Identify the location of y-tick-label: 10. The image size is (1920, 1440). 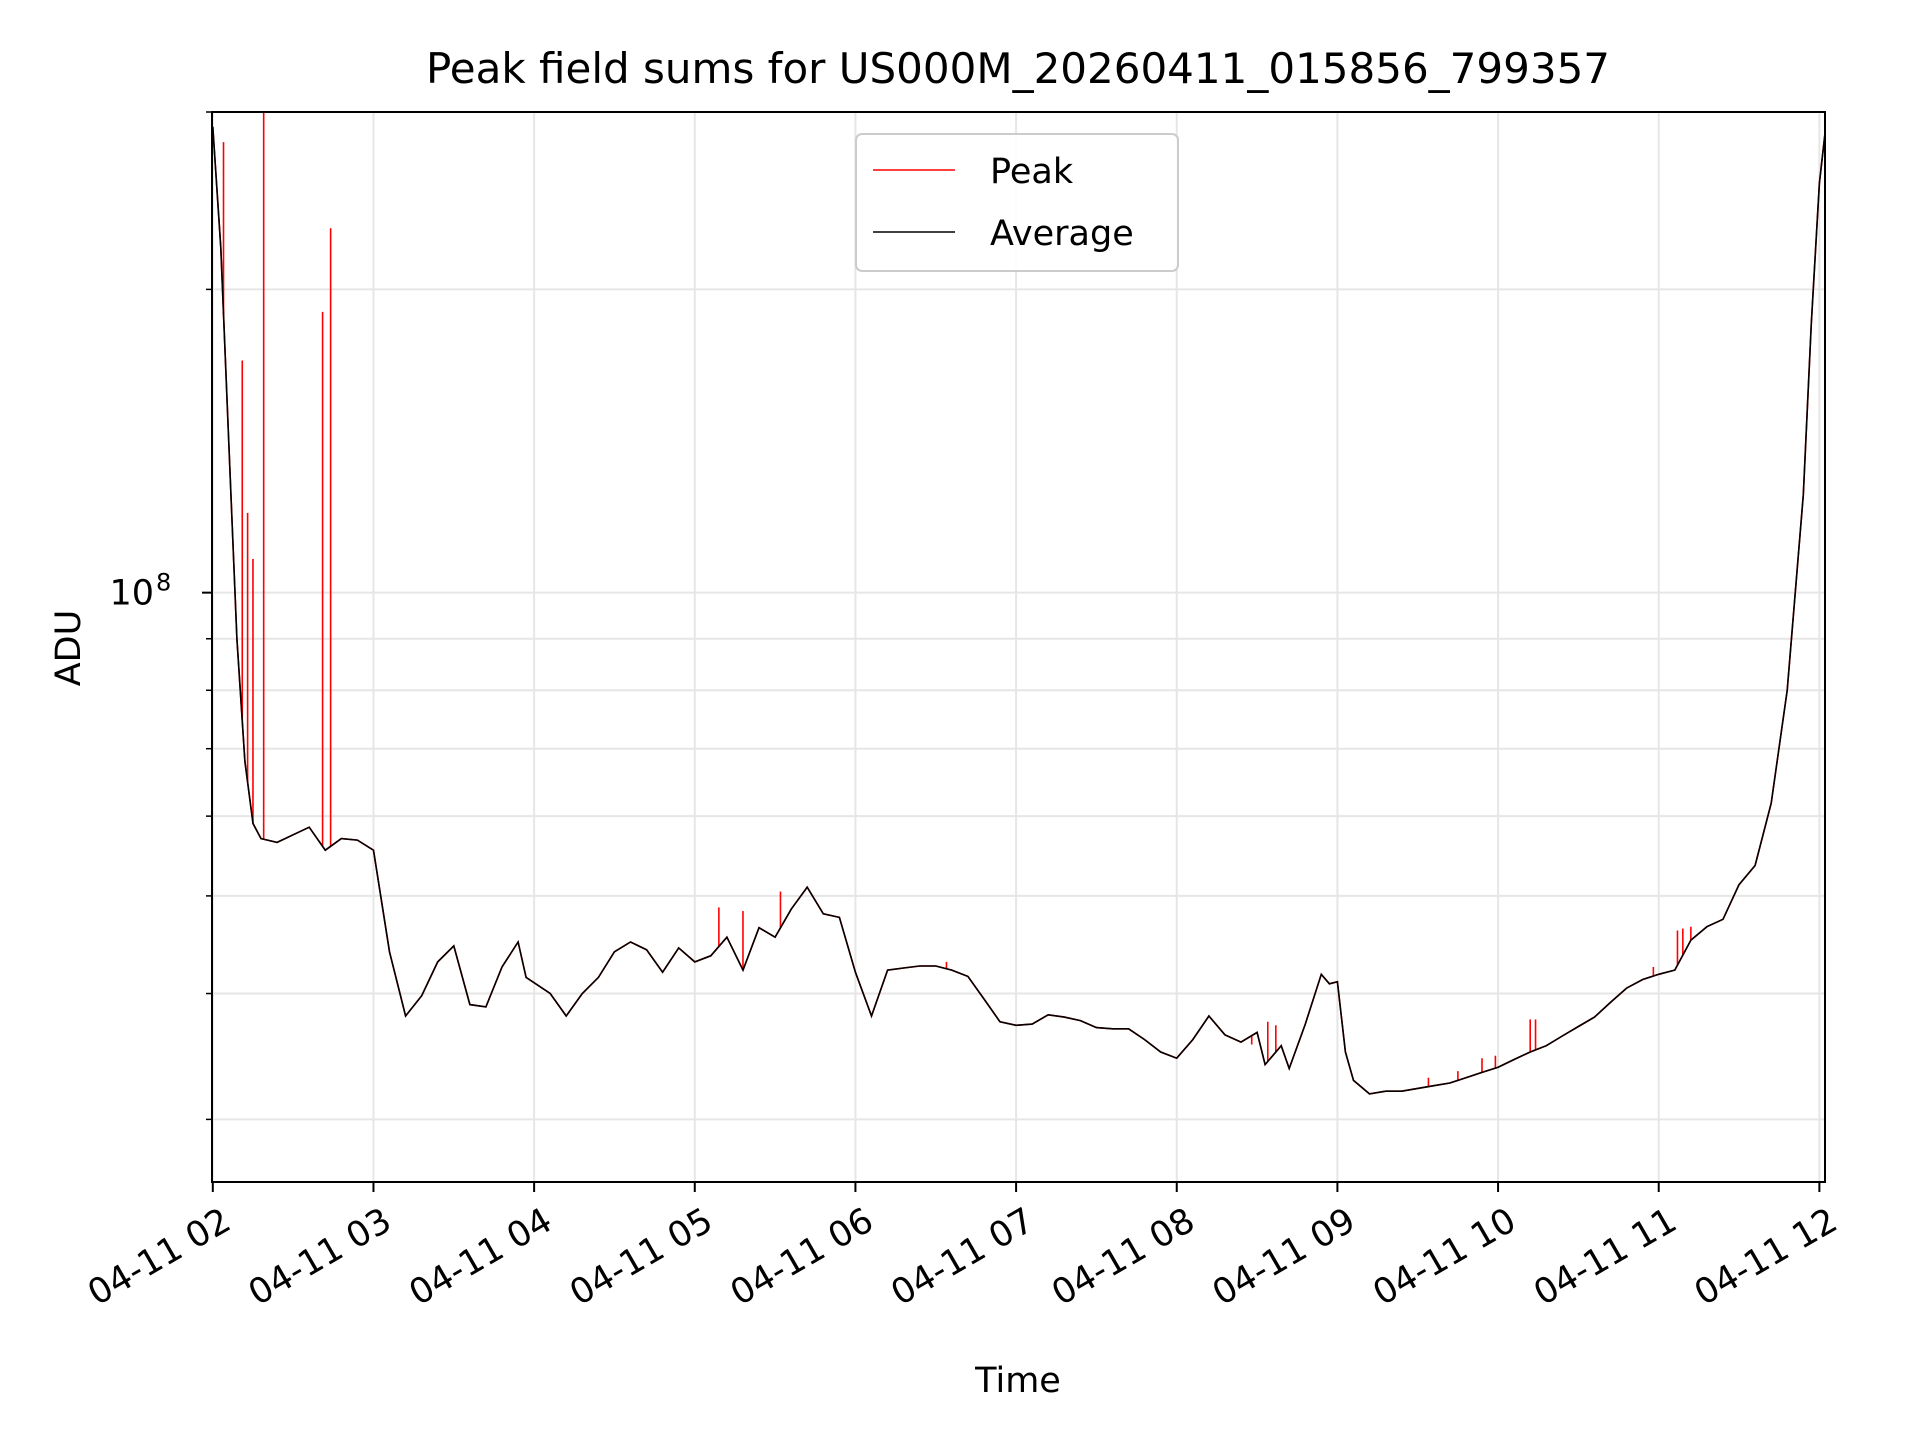
(131, 594).